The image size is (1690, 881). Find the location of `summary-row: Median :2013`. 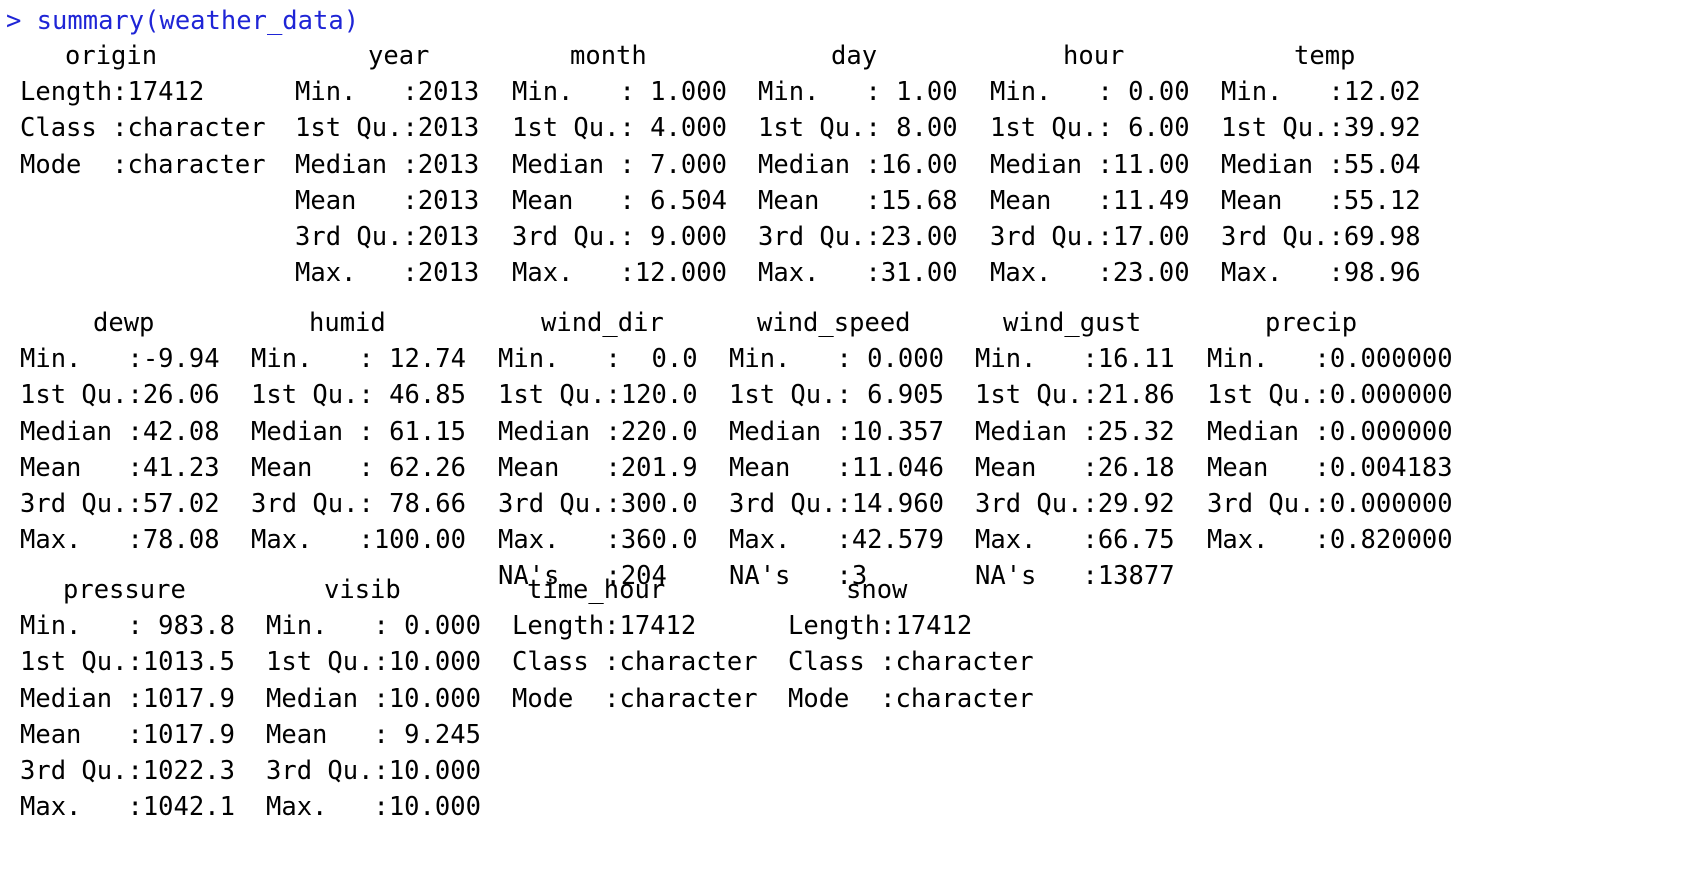

summary-row: Median :2013 is located at coordinates (387, 164).